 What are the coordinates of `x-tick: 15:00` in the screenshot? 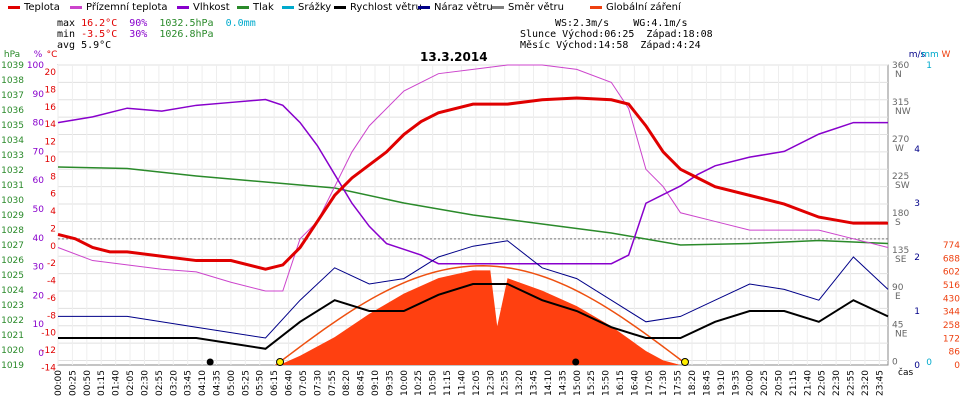 It's located at (578, 383).